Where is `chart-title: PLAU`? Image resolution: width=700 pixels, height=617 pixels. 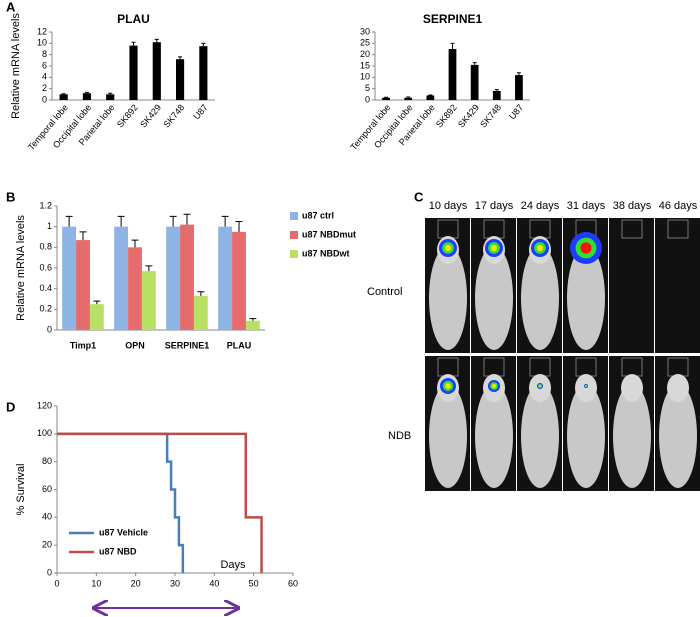 chart-title: PLAU is located at coordinates (133, 19).